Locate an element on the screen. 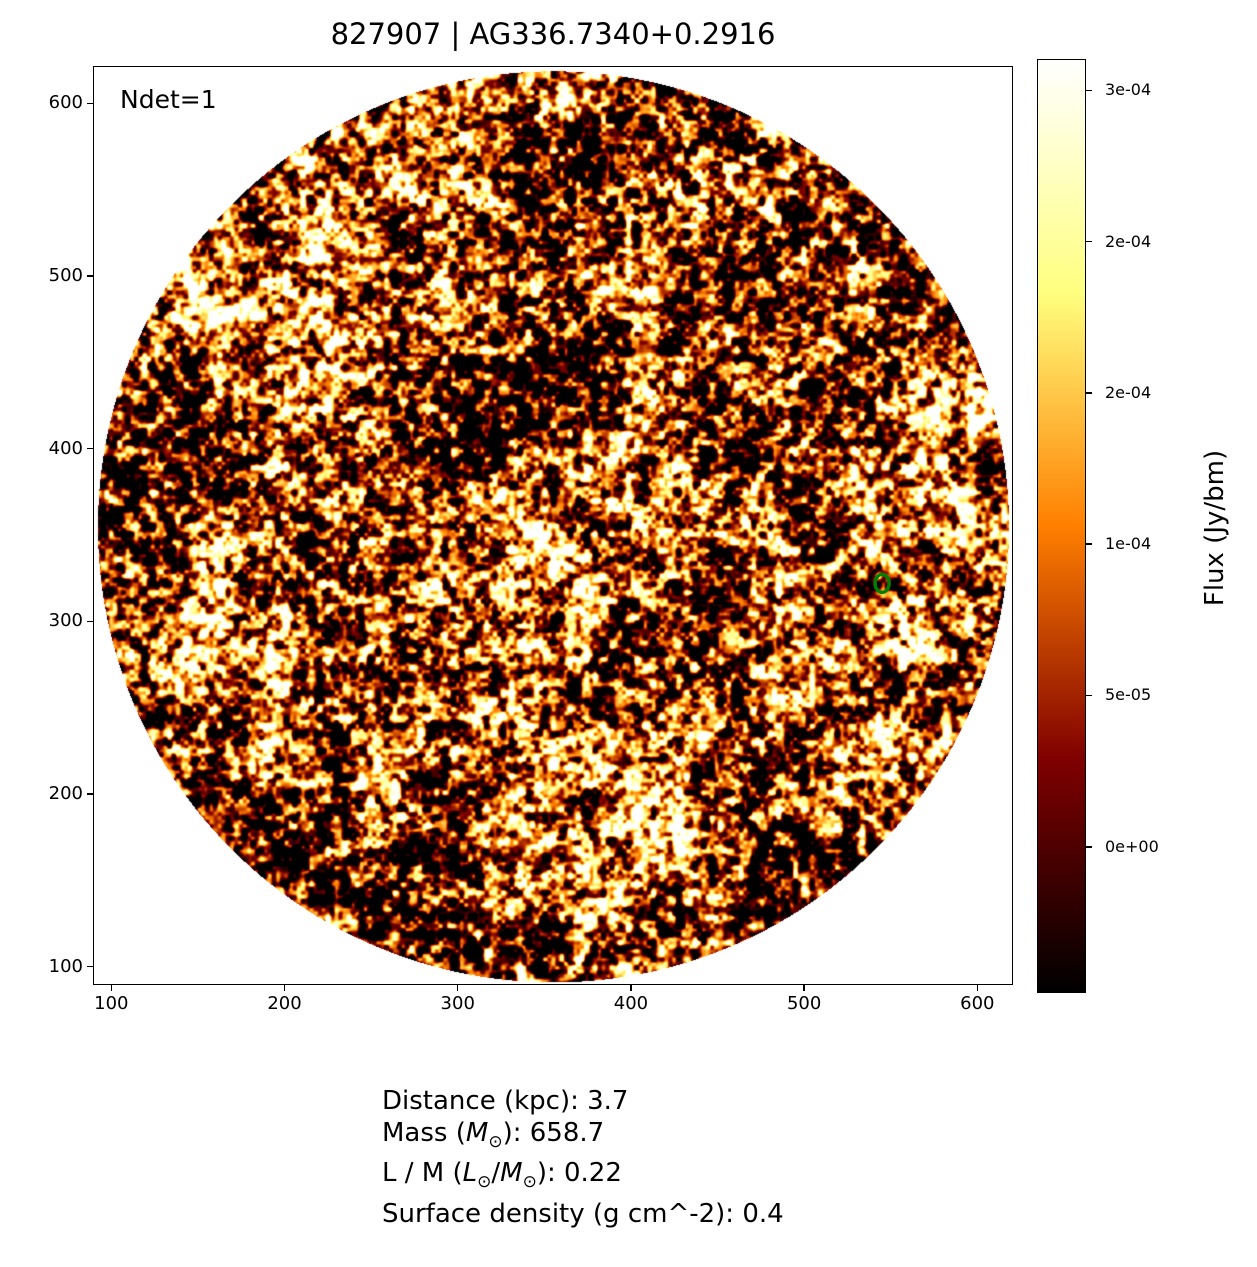 Image resolution: width=1257 pixels, height=1267 pixels. y-tick-label: 400 is located at coordinates (65, 448).